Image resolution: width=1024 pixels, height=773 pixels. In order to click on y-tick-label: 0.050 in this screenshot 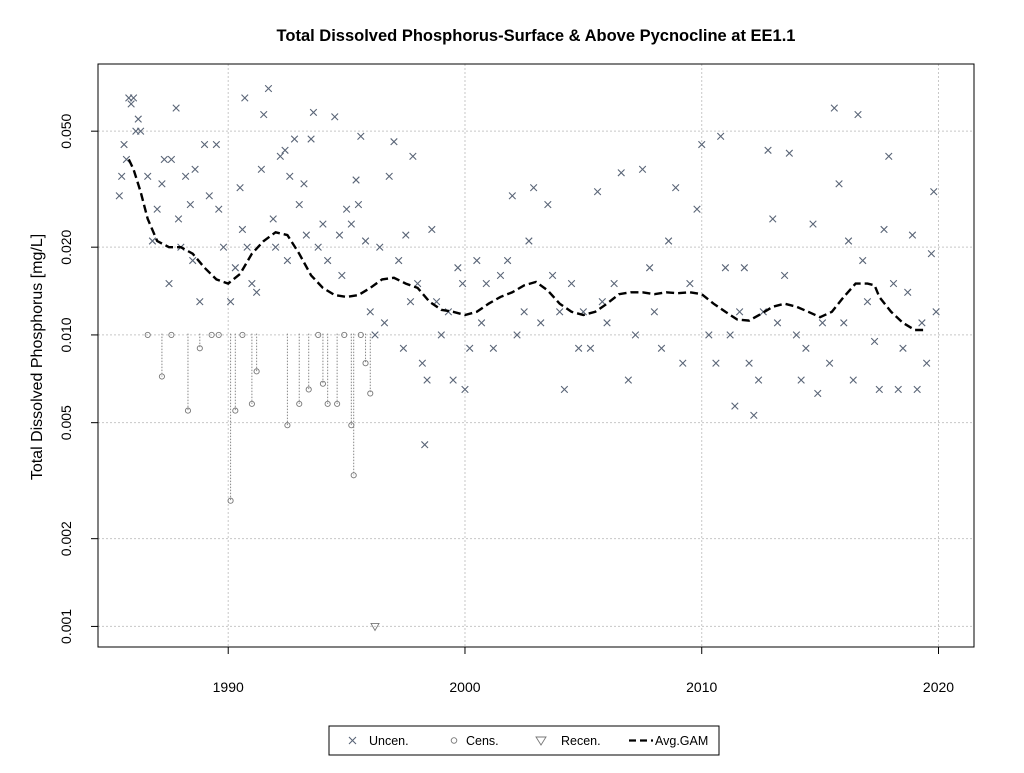, I will do `click(66, 130)`.